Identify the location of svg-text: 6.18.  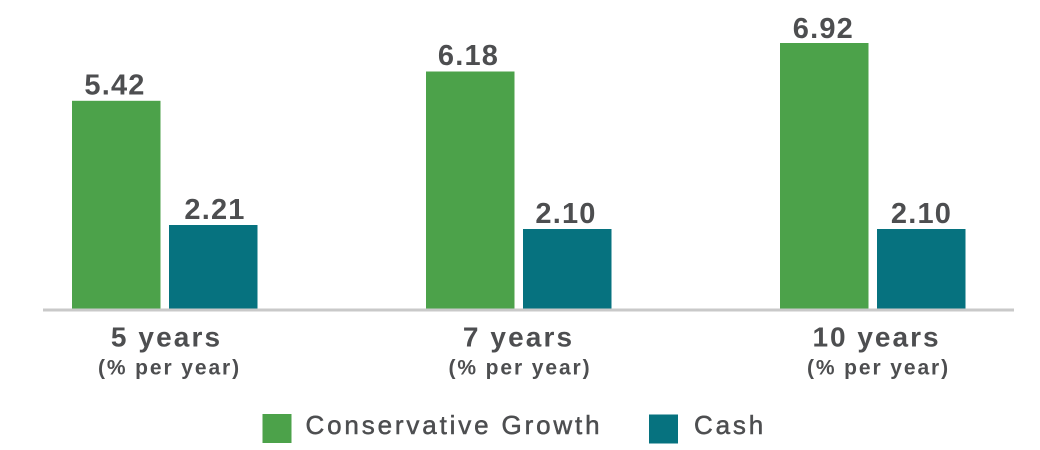
(468, 56).